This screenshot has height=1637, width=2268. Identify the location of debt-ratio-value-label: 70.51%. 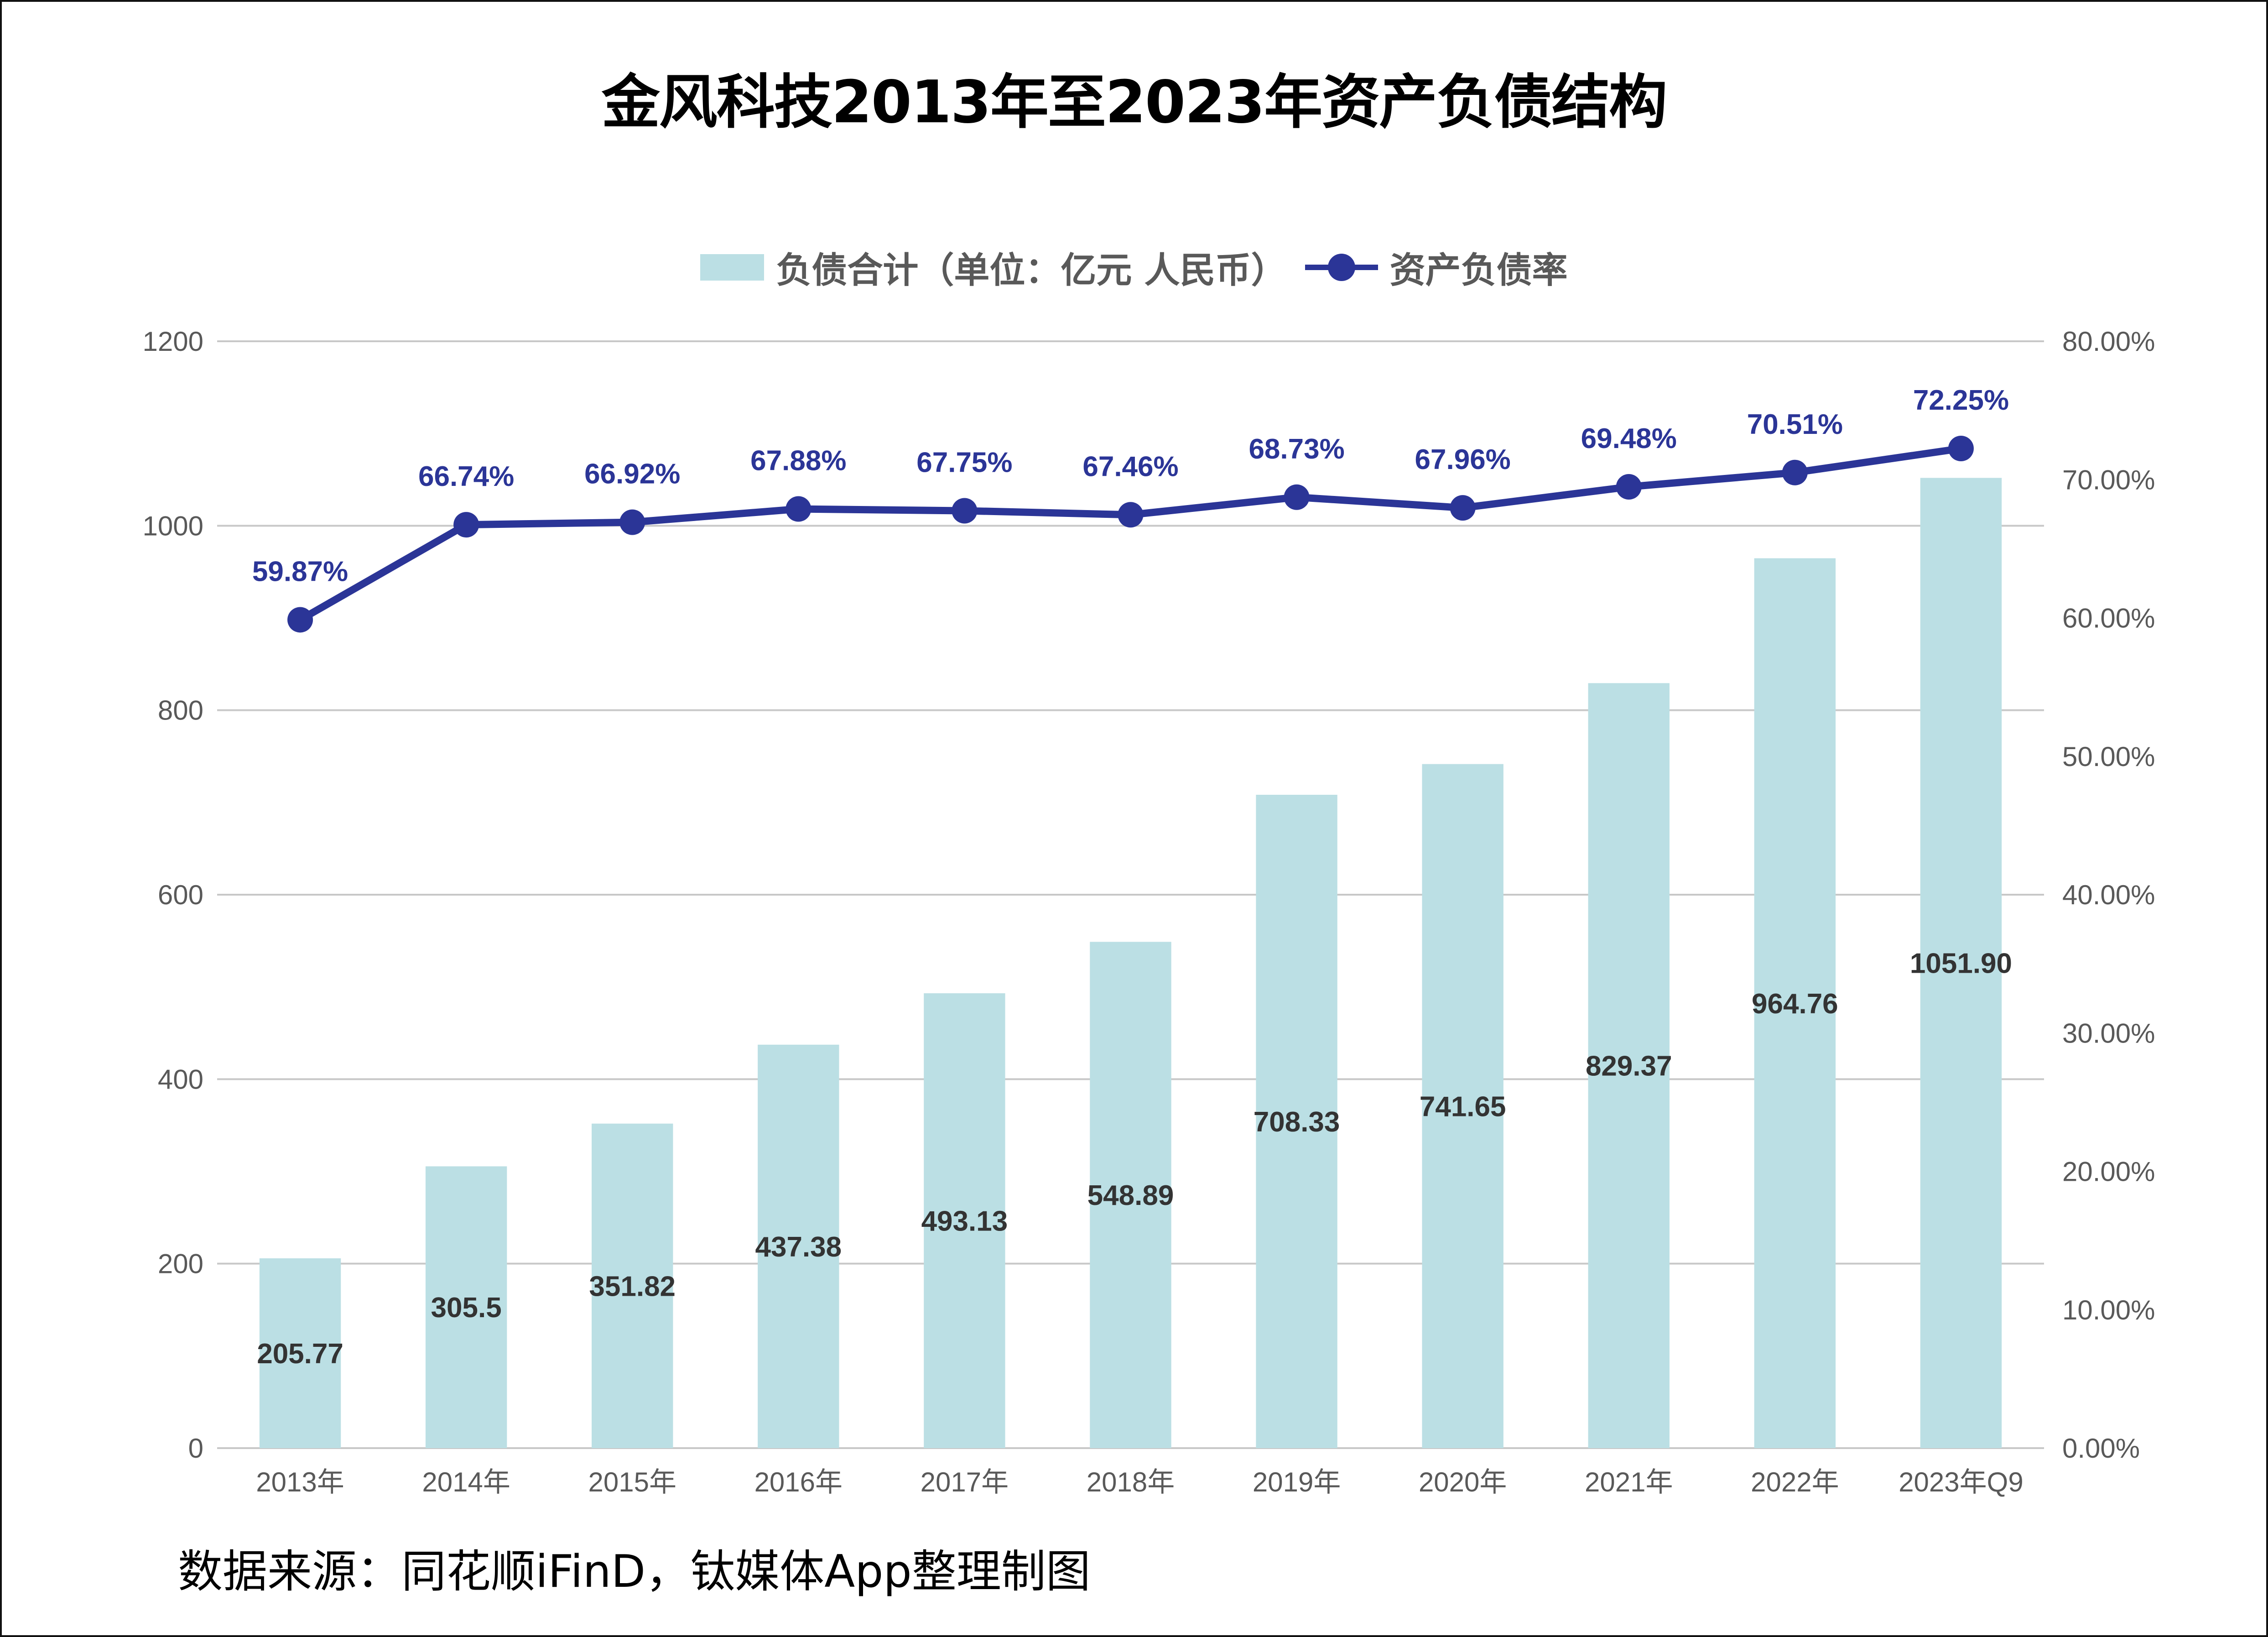
(1795, 424).